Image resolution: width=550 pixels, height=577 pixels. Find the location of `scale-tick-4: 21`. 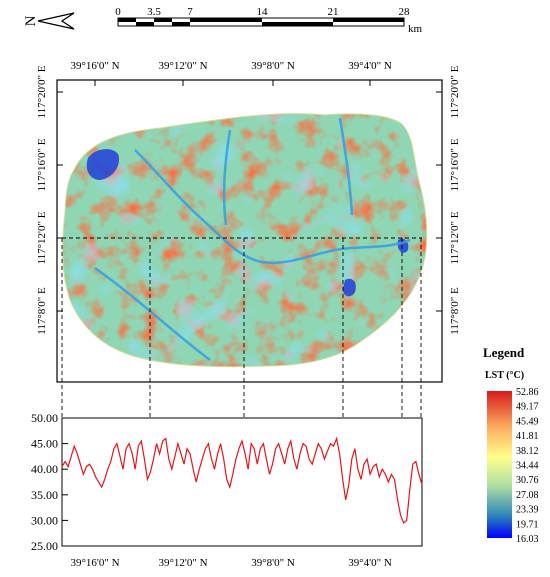

scale-tick-4: 21 is located at coordinates (333, 12).